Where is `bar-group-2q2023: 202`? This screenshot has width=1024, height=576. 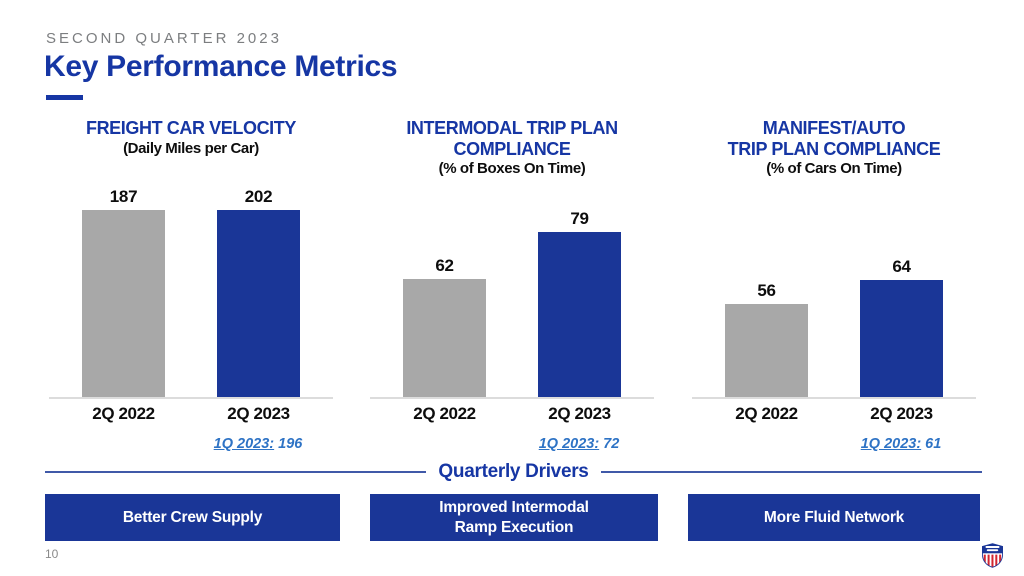 bar-group-2q2023: 202 is located at coordinates (258, 292).